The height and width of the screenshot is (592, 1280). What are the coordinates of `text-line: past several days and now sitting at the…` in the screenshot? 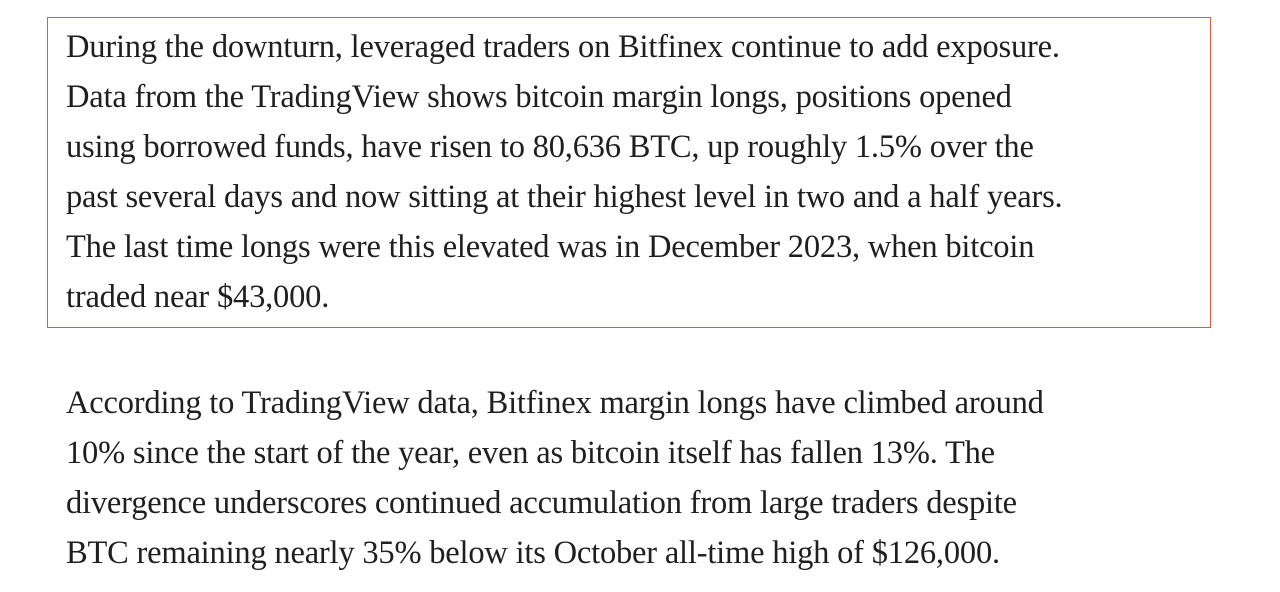 It's located at (564, 197).